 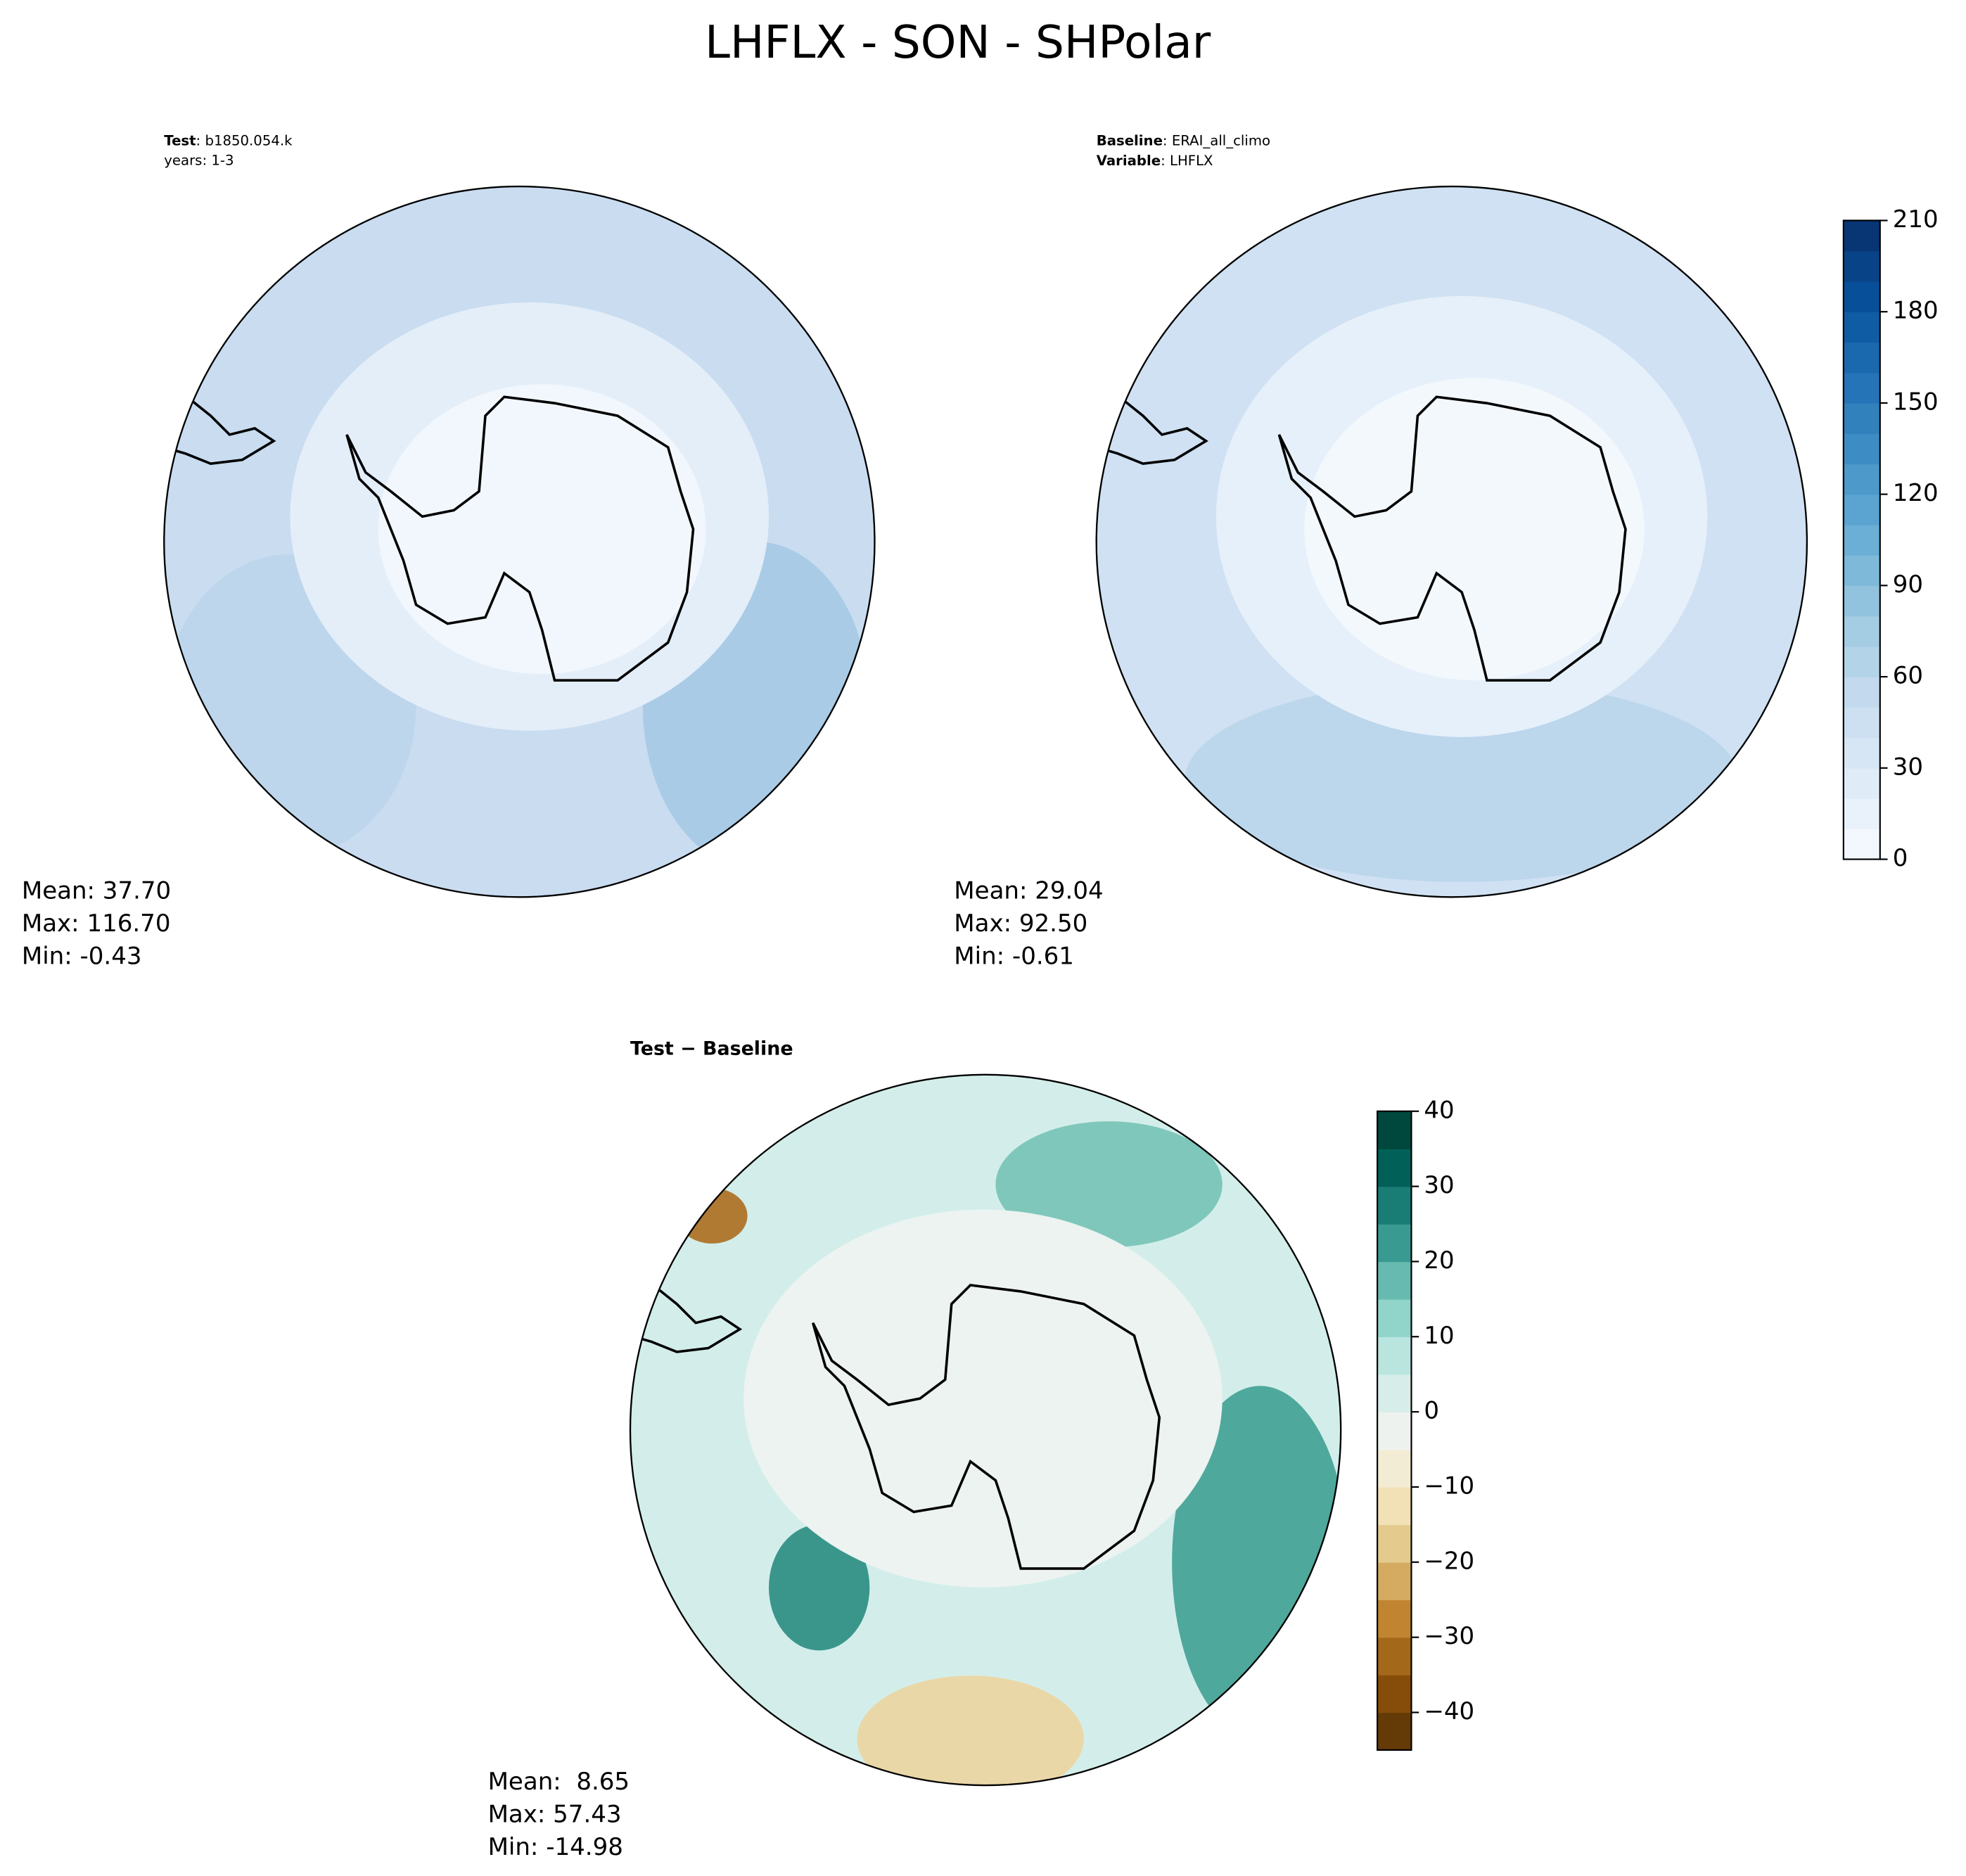 I want to click on colorbar-tick-label: −20, so click(x=1449, y=1561).